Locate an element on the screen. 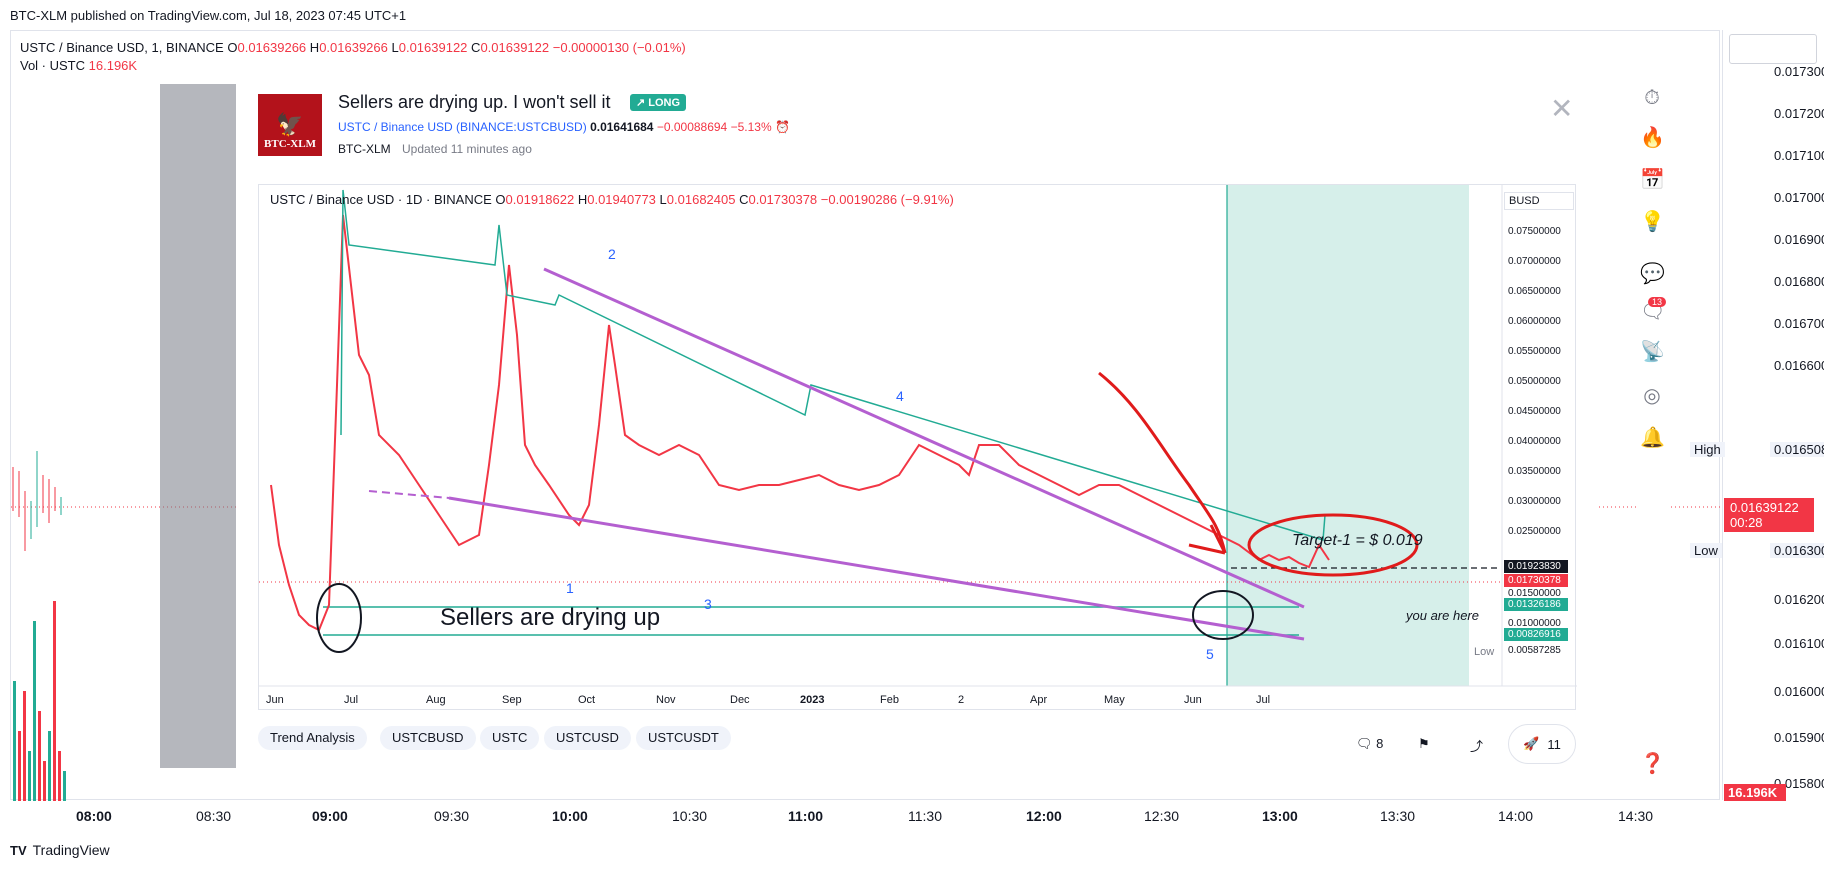 Image resolution: width=1824 pixels, height=872 pixels. tradingview-logo-text: TradingView is located at coordinates (71, 850).